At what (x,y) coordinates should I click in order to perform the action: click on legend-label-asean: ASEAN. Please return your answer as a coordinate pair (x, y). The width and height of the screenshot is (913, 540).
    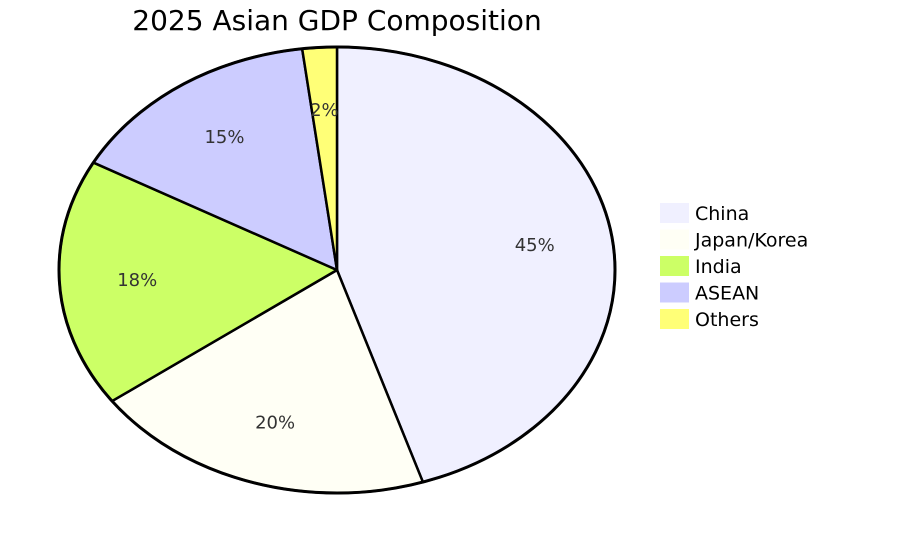
    Looking at the image, I should click on (727, 294).